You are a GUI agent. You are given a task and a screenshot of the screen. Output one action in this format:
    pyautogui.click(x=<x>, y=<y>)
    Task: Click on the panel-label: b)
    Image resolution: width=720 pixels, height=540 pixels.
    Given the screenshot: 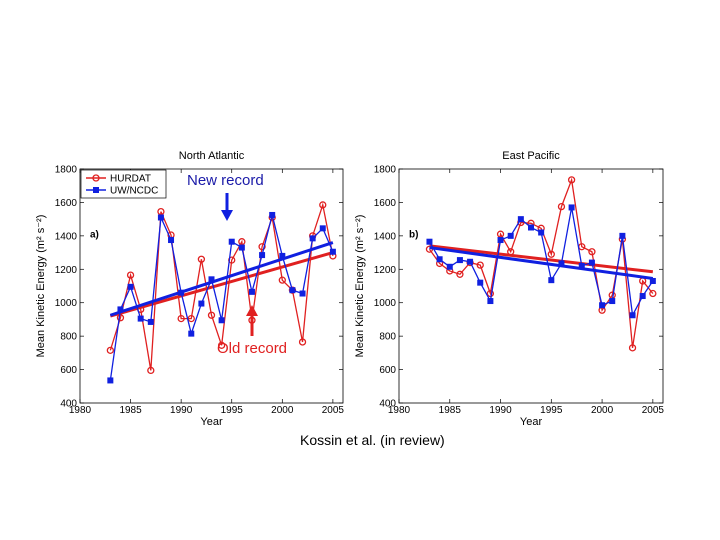 What is the action you would take?
    pyautogui.click(x=413, y=235)
    